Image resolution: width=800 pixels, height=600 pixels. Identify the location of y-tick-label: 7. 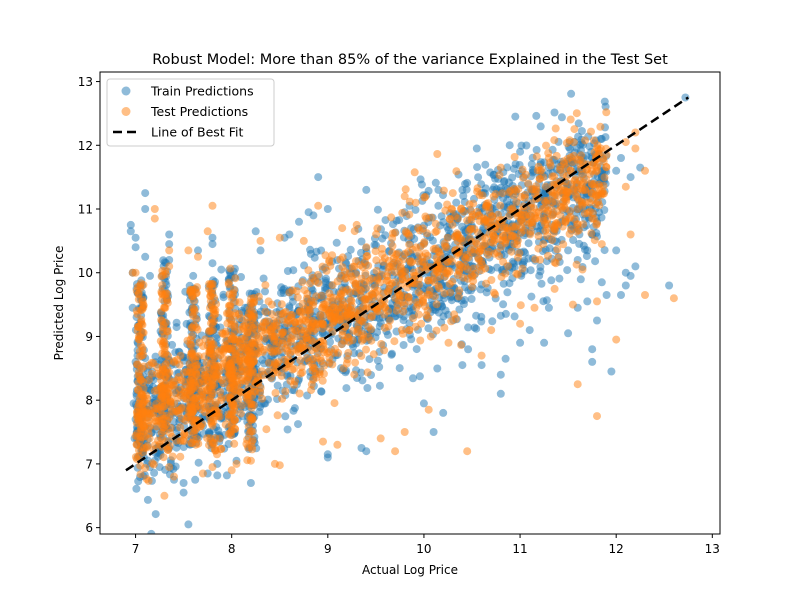
(89, 464).